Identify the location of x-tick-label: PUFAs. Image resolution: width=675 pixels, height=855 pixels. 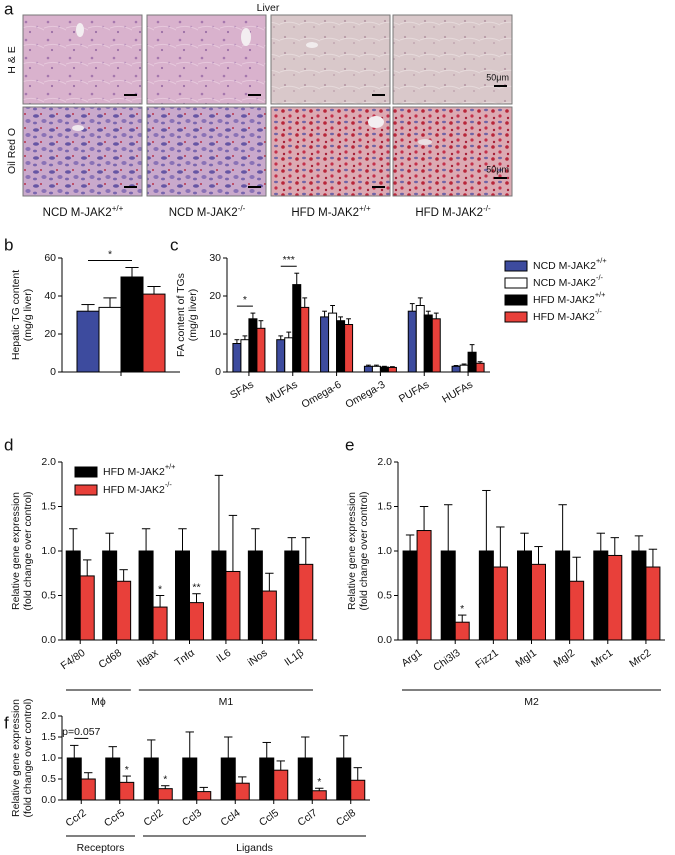
(414, 392).